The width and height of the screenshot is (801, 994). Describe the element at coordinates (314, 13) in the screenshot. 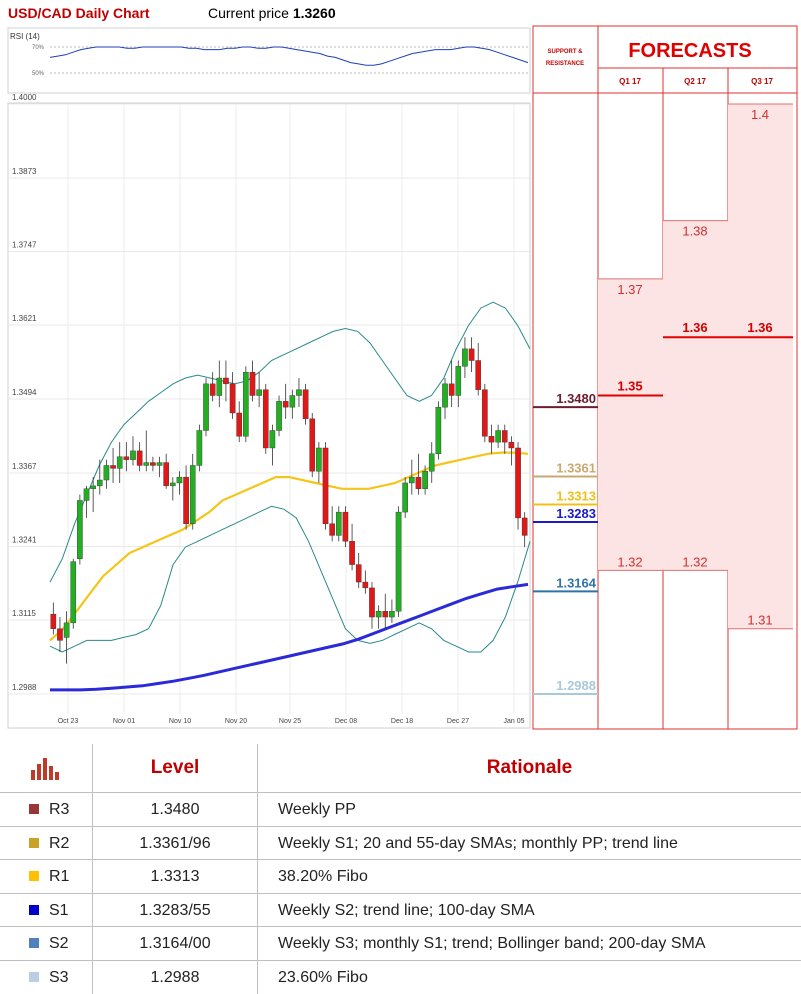

I see `price-value: 1.3260` at that location.